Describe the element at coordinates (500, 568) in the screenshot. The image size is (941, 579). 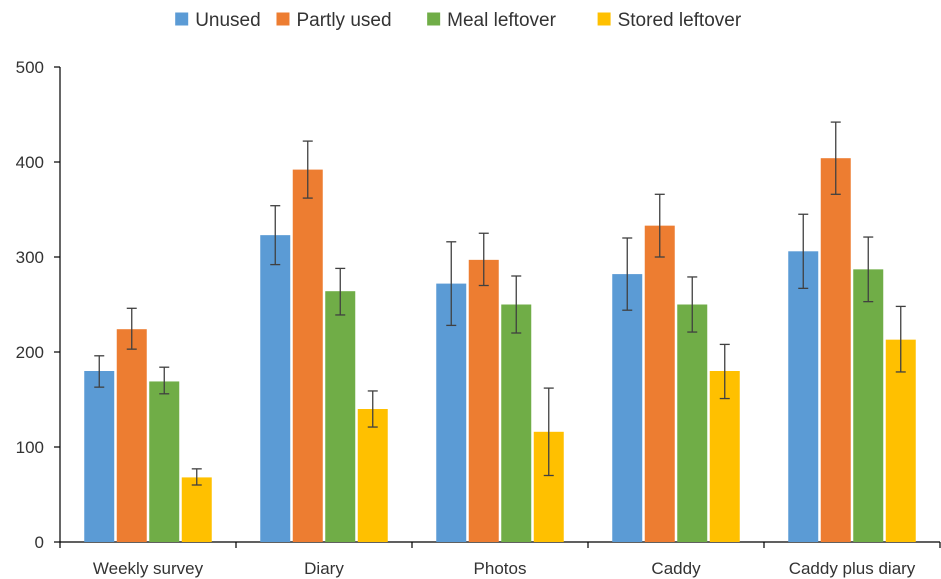
I see `x-tick-label: Photos` at that location.